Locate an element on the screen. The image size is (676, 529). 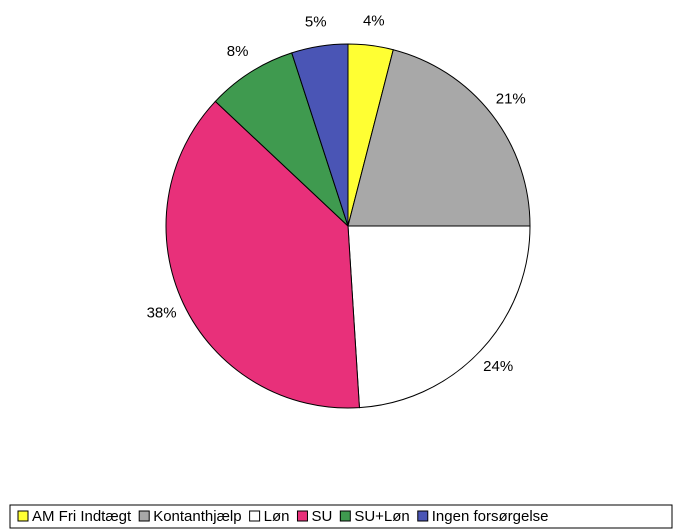
data-label: 24% is located at coordinates (498, 366).